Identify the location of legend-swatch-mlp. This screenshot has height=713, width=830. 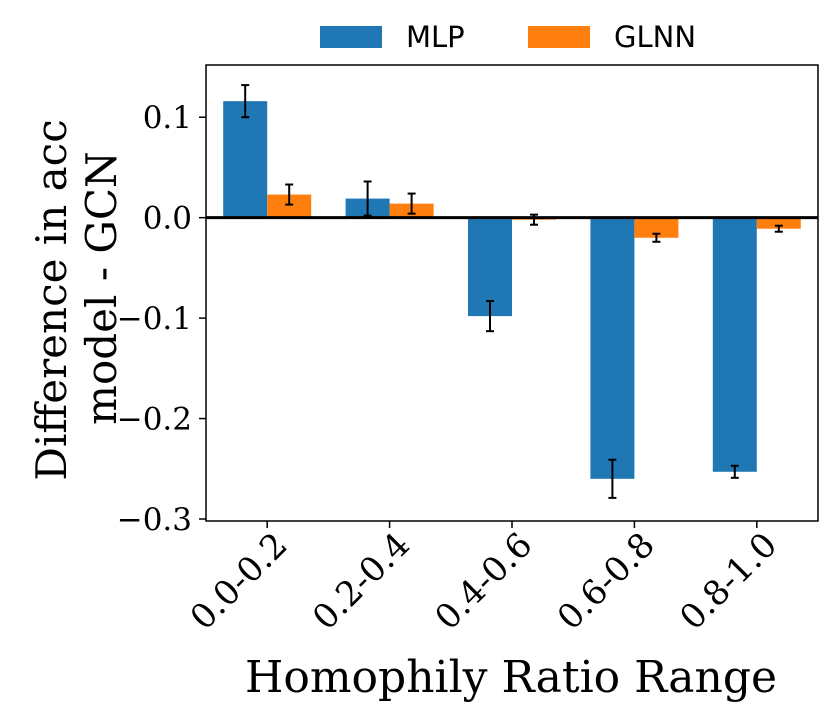
(351, 37).